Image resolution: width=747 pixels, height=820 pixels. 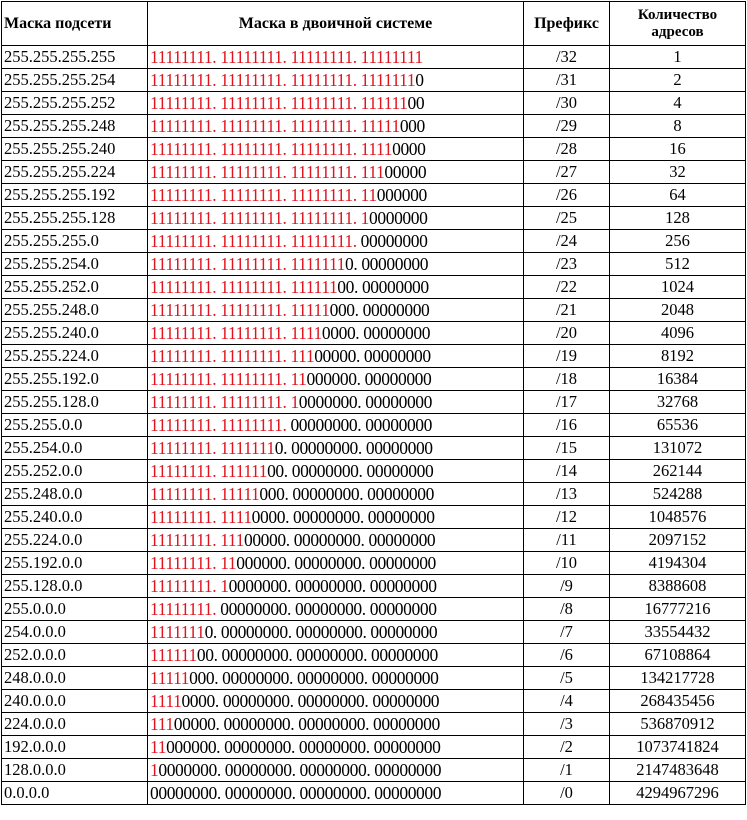 What do you see at coordinates (677, 379) in the screenshot?
I see `address-count-cell: 16384` at bounding box center [677, 379].